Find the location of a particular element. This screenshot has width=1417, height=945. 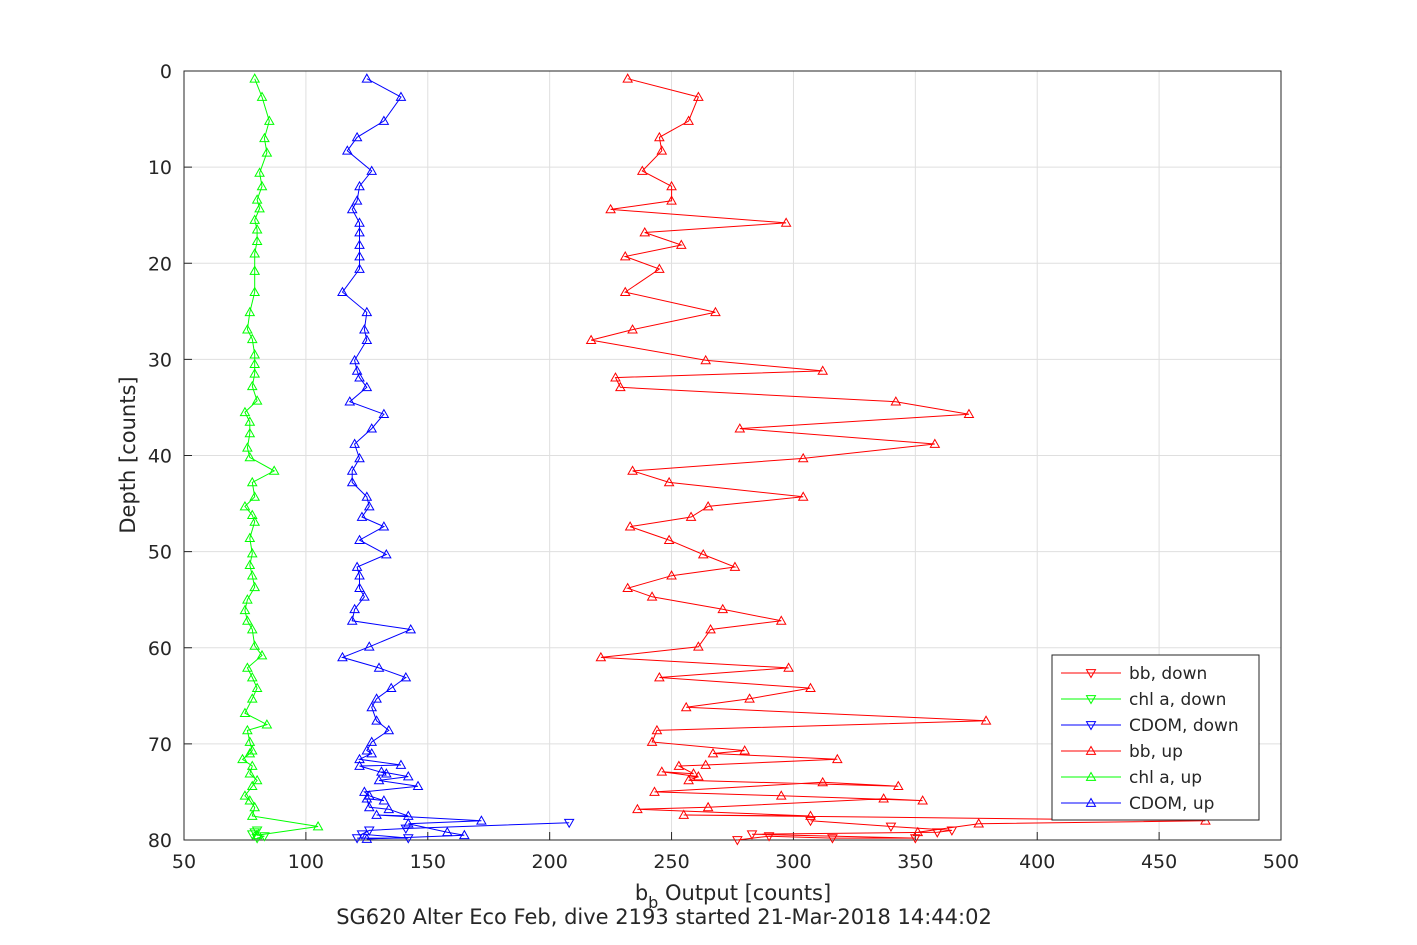

y-tick-label: 80 is located at coordinates (160, 841).